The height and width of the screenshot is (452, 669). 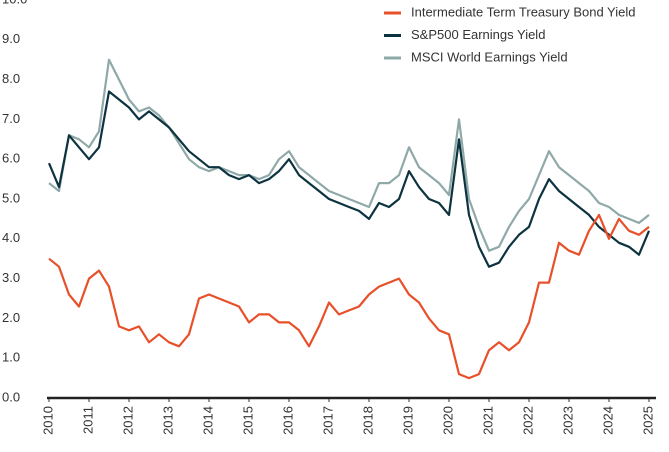 I want to click on y-tick-label: 10.0, so click(x=14, y=3).